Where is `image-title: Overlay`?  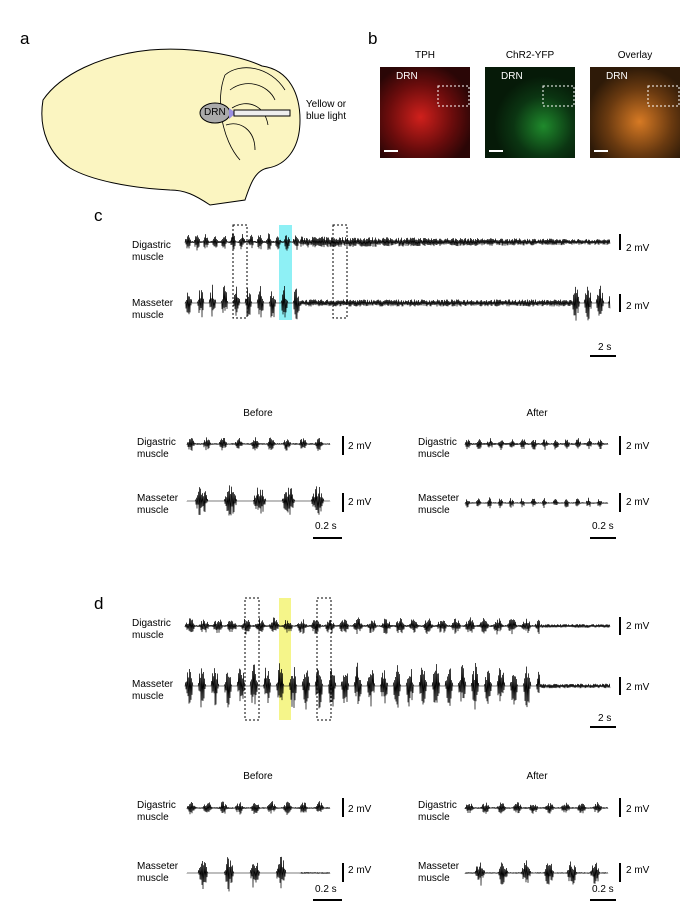 image-title: Overlay is located at coordinates (635, 55).